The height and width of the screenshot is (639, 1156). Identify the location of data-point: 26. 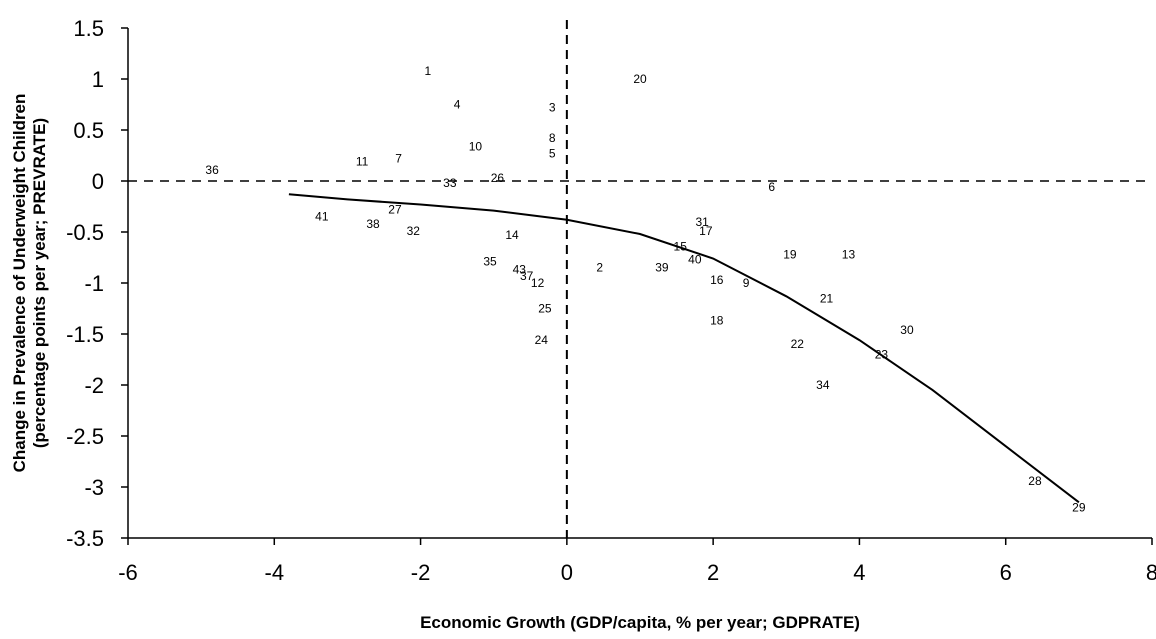
(498, 178).